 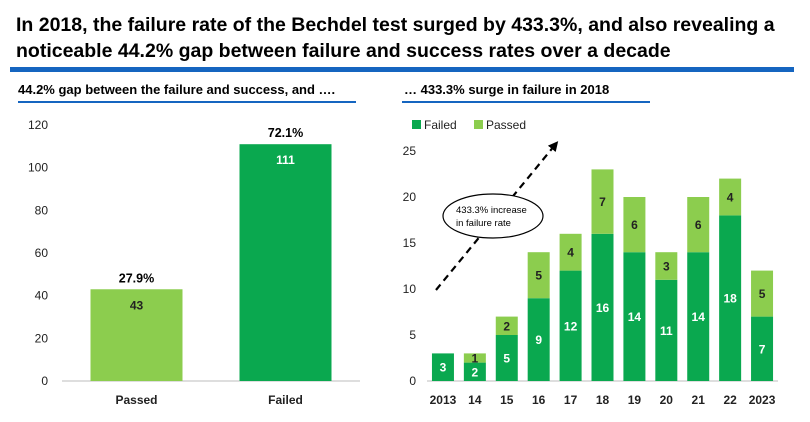 What do you see at coordinates (699, 400) in the screenshot?
I see `right-x-tick-label: 21` at bounding box center [699, 400].